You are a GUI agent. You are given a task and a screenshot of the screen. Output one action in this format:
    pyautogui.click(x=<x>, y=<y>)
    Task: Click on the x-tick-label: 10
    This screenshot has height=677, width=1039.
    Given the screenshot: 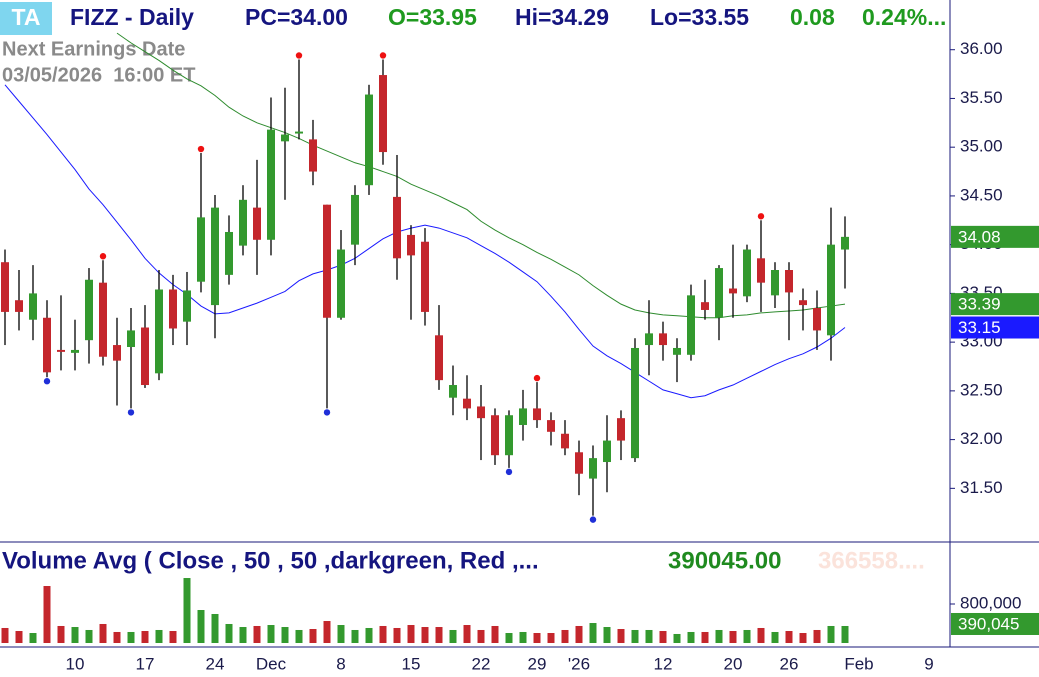 What is the action you would take?
    pyautogui.click(x=75, y=663)
    